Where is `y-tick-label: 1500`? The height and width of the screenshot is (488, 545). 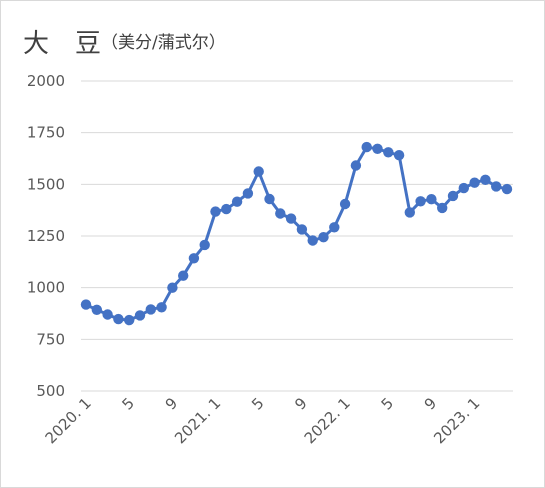 y-tick-label: 1500 is located at coordinates (46, 184).